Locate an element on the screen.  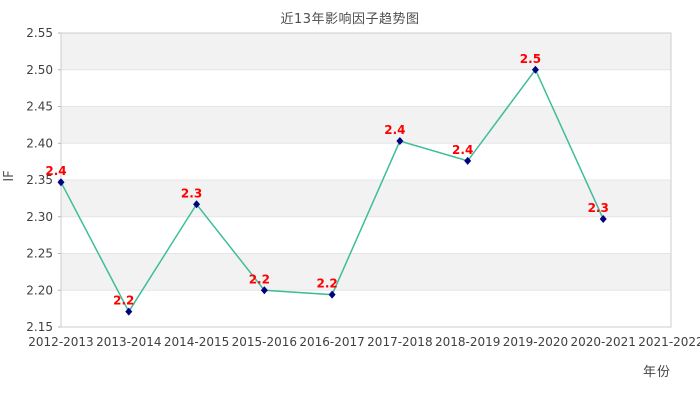
data-point-label: 2.5 is located at coordinates (530, 59).